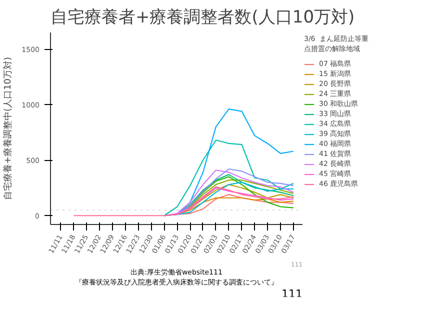  I want to click on chart-title: 自宅療養者+療養調整者数(人口10万対), so click(202, 18).